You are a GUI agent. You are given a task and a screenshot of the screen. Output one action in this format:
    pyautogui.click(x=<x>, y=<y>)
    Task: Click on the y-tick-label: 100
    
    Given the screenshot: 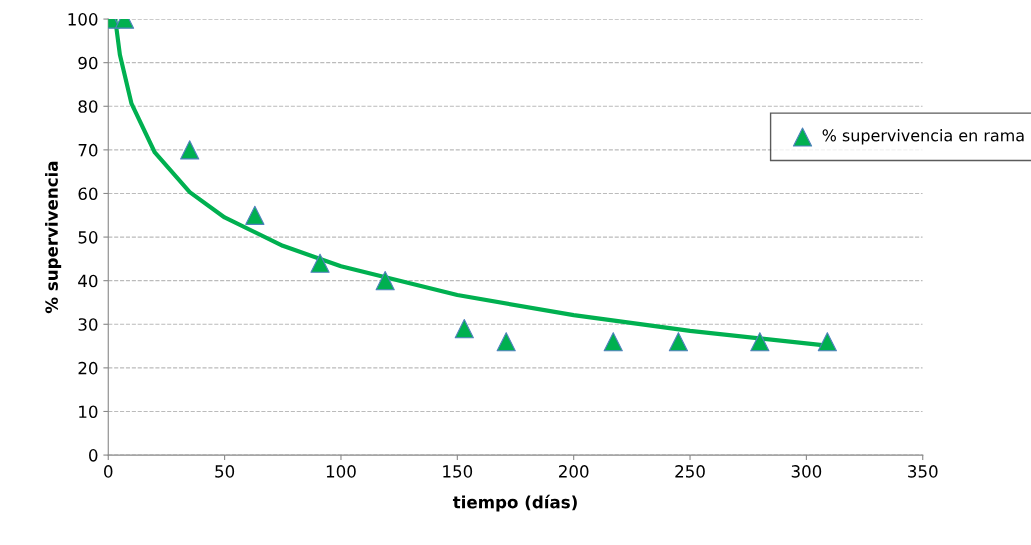 What is the action you would take?
    pyautogui.click(x=83, y=19)
    